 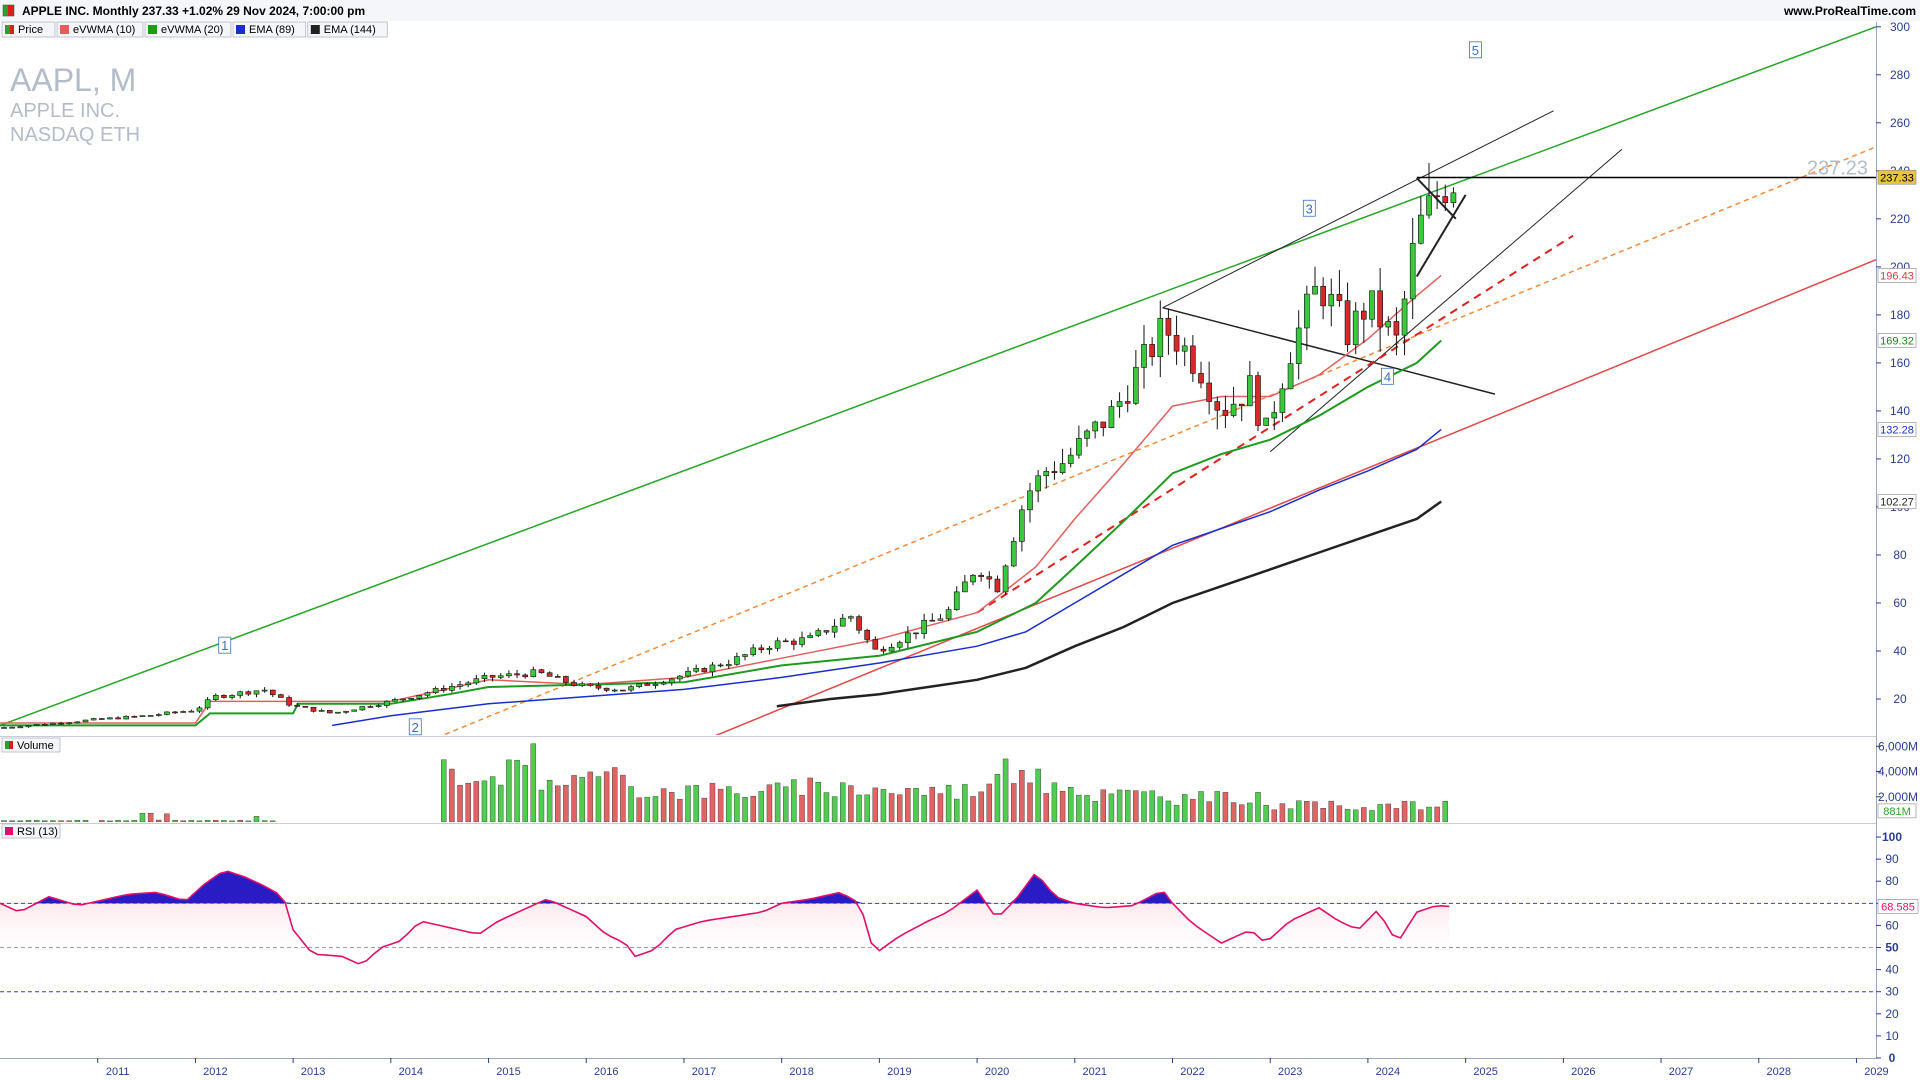 I want to click on volume-panel: Volume, so click(x=938, y=779).